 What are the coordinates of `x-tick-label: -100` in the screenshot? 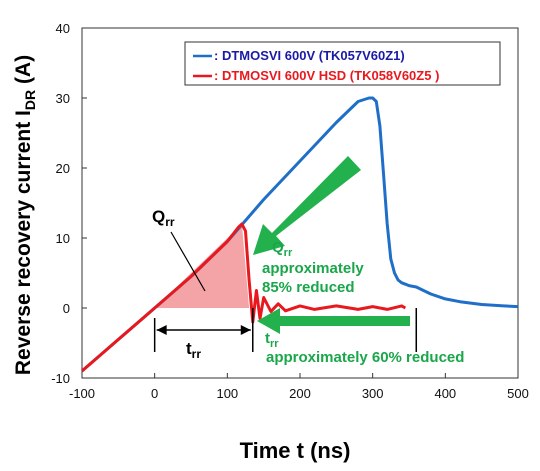 It's located at (82, 393).